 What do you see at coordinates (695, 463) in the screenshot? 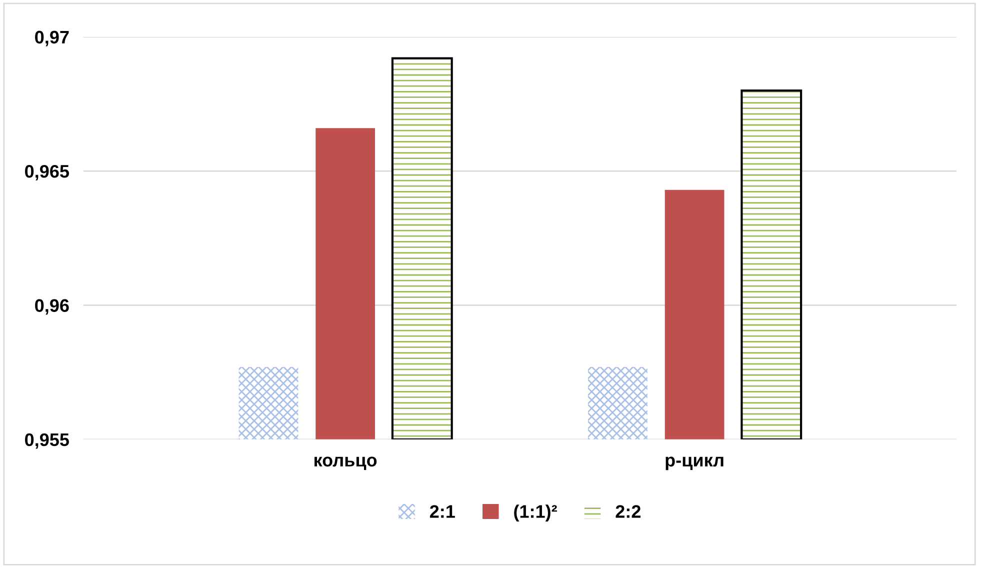
I see `x-tick-label: р-цикл` at bounding box center [695, 463].